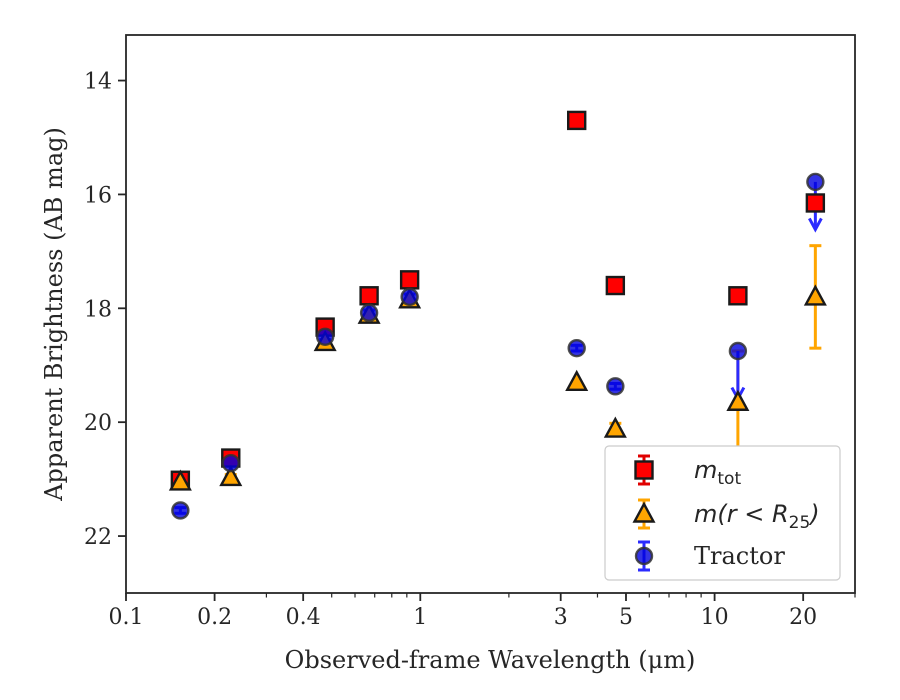 This screenshot has width=900, height=700. I want to click on x-tick-label: 10, so click(715, 617).